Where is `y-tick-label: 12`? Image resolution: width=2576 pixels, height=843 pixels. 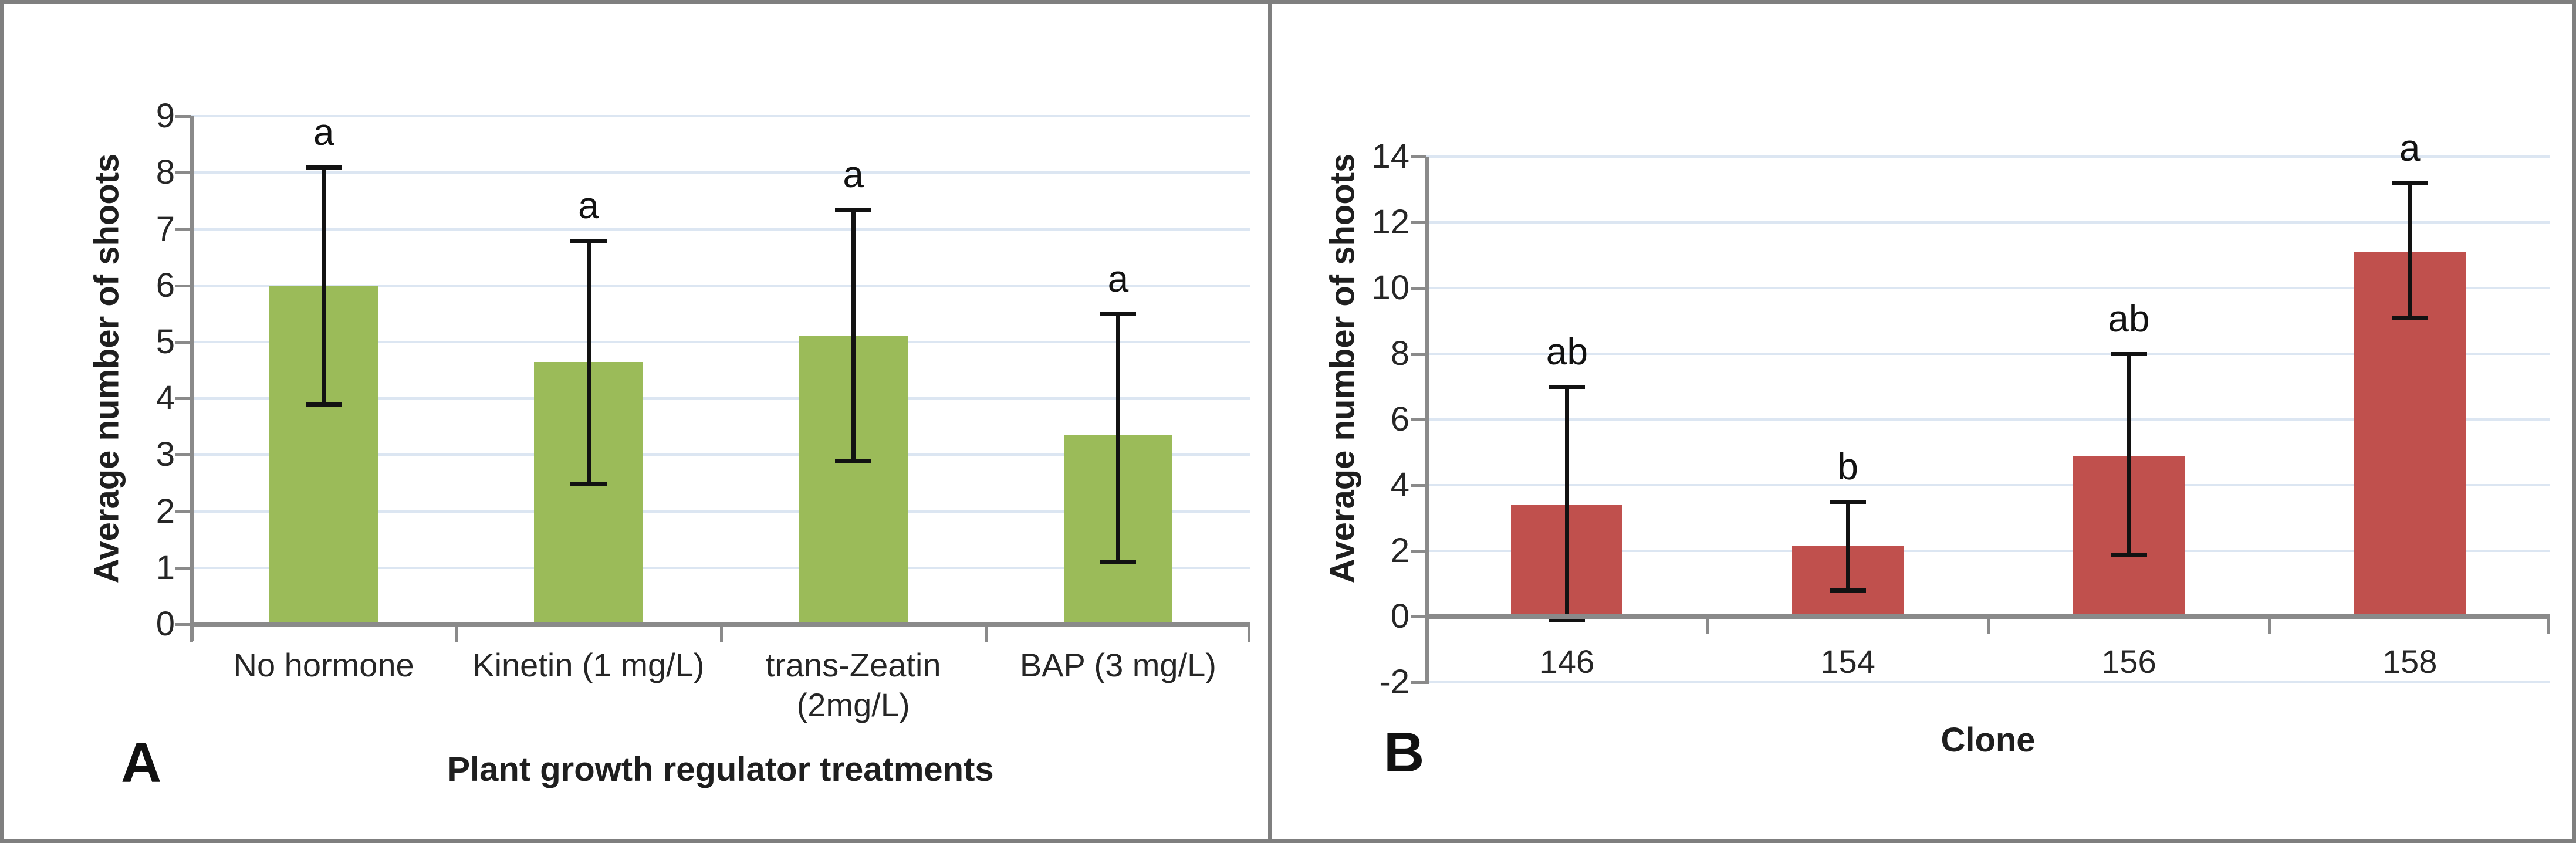 y-tick-label: 12 is located at coordinates (1390, 222).